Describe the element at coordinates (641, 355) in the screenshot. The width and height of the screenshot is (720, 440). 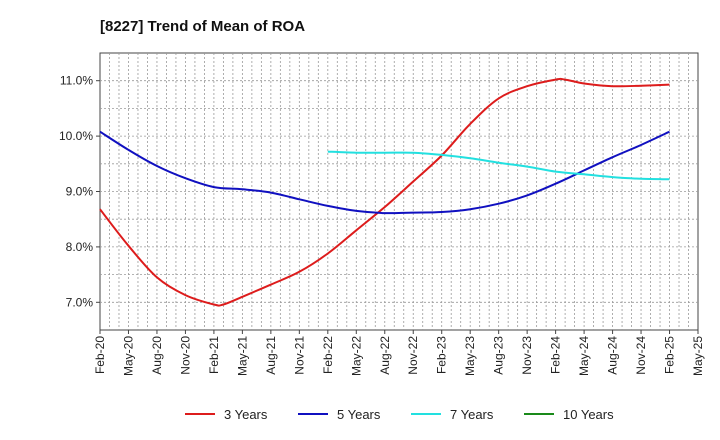
I see `x-tick-label: Nov-24` at that location.